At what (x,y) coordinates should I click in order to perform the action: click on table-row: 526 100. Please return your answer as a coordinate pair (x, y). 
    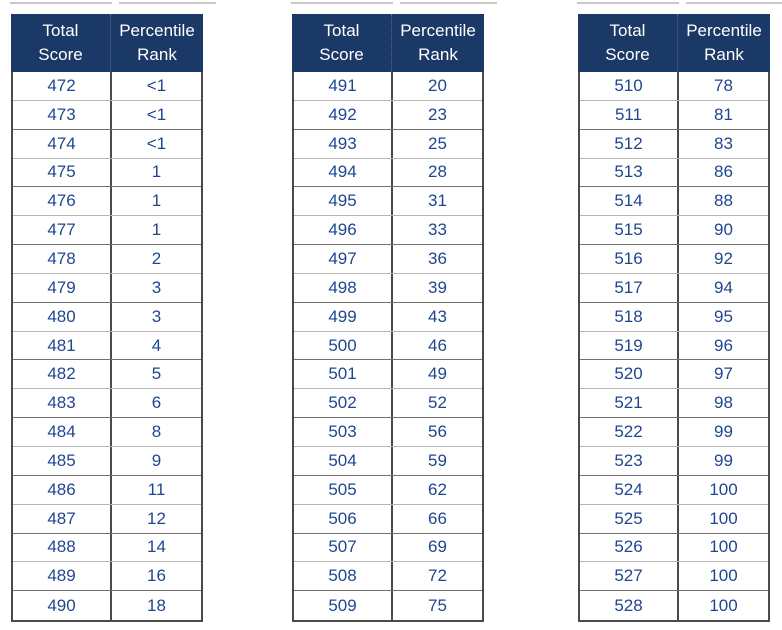
    Looking at the image, I should click on (674, 548).